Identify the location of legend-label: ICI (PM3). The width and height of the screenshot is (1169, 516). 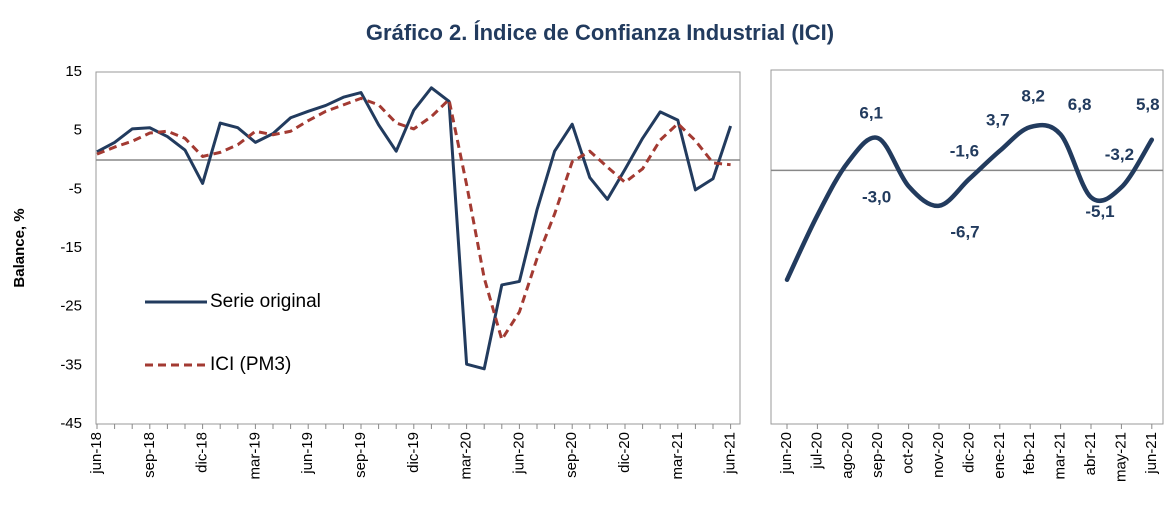
(250, 364).